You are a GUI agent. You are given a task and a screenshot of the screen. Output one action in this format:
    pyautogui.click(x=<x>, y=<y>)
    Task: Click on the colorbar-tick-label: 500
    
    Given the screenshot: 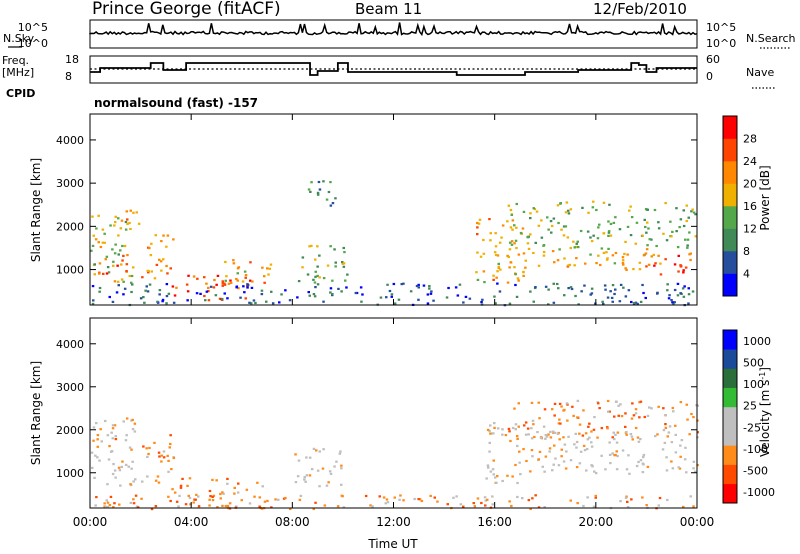 What is the action you would take?
    pyautogui.click(x=753, y=362)
    